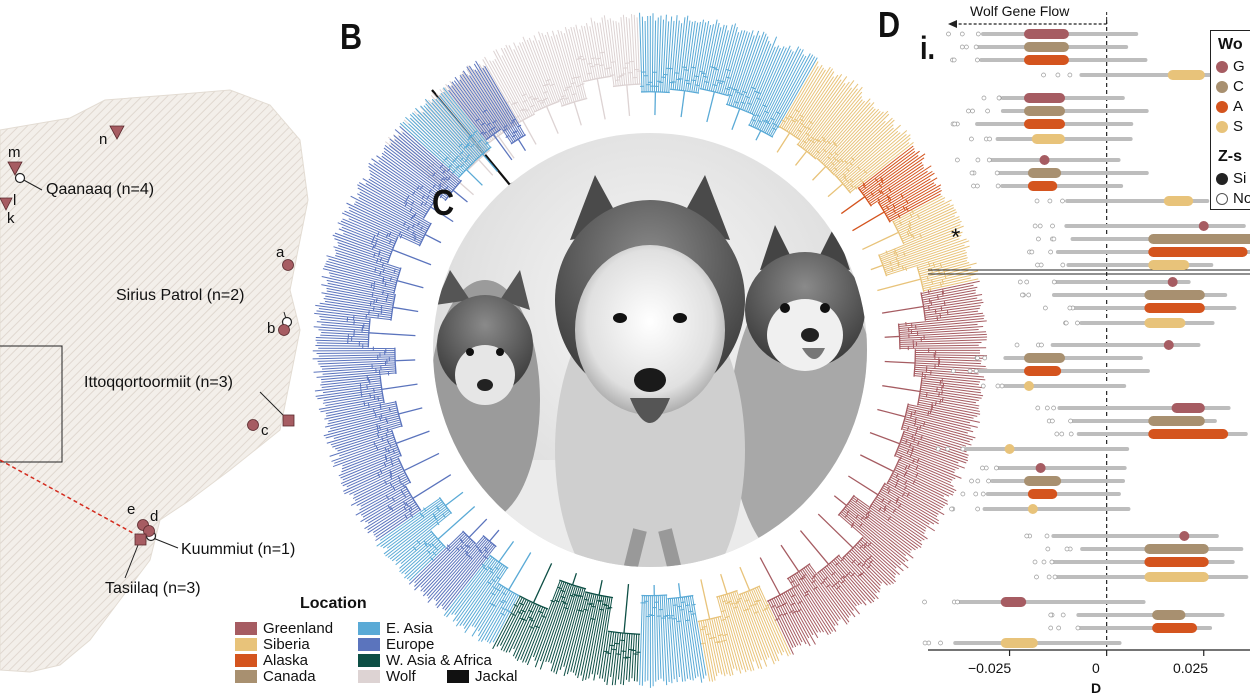 Image resolution: width=1250 pixels, height=700 pixels. Describe the element at coordinates (1230, 156) in the screenshot. I see `d-legend-title-z: Z-s` at that location.